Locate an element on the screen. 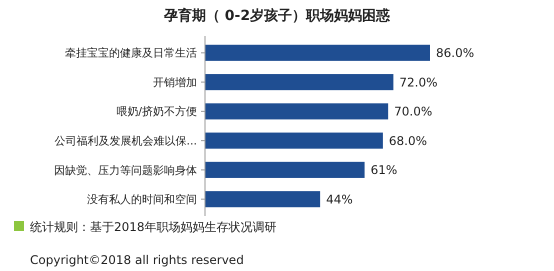 The image size is (554, 271). y-tick-label: 没有私人的时间和空间 is located at coordinates (142, 199).